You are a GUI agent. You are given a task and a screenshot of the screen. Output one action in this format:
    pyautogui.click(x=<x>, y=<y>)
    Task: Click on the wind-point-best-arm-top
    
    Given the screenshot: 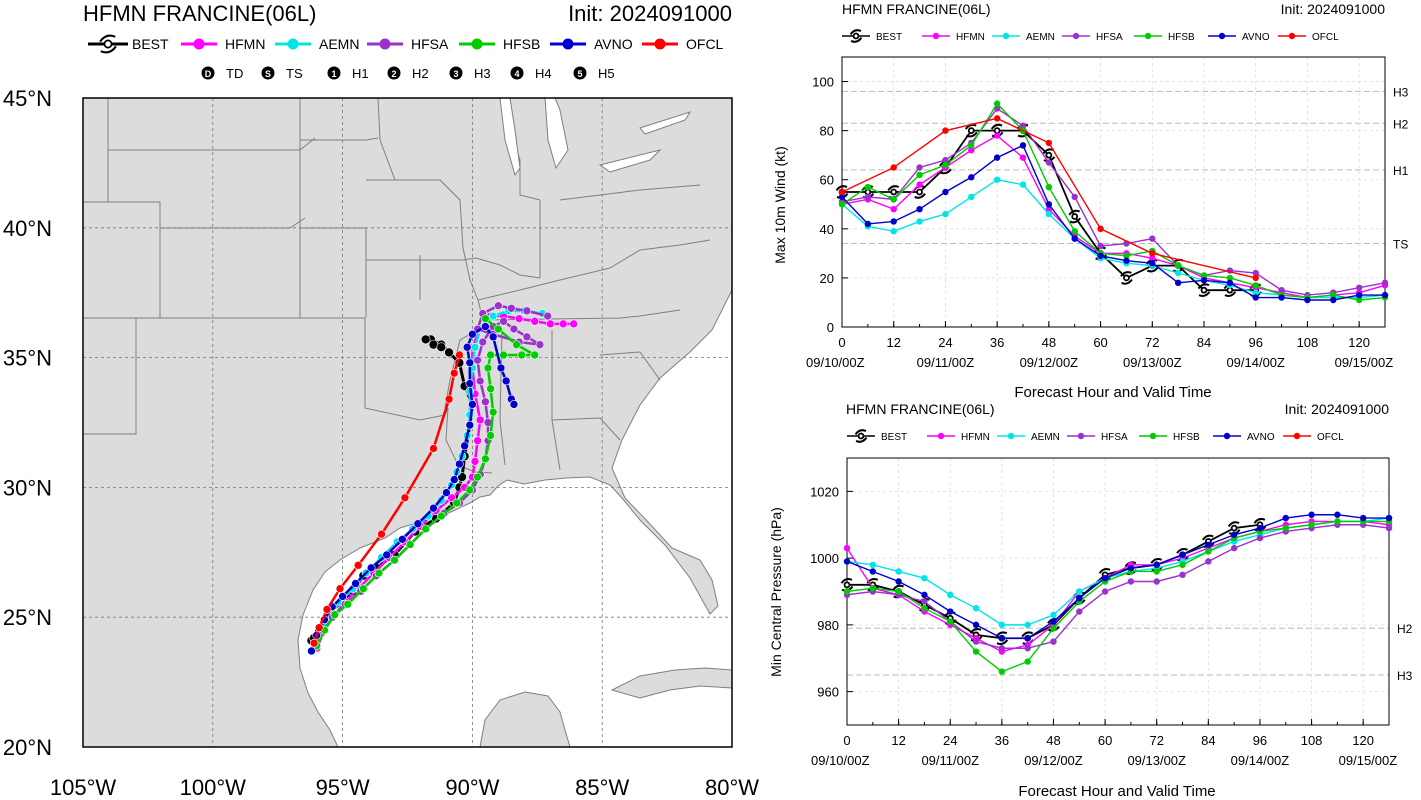 What is the action you would take?
    pyautogui.click(x=841, y=188)
    